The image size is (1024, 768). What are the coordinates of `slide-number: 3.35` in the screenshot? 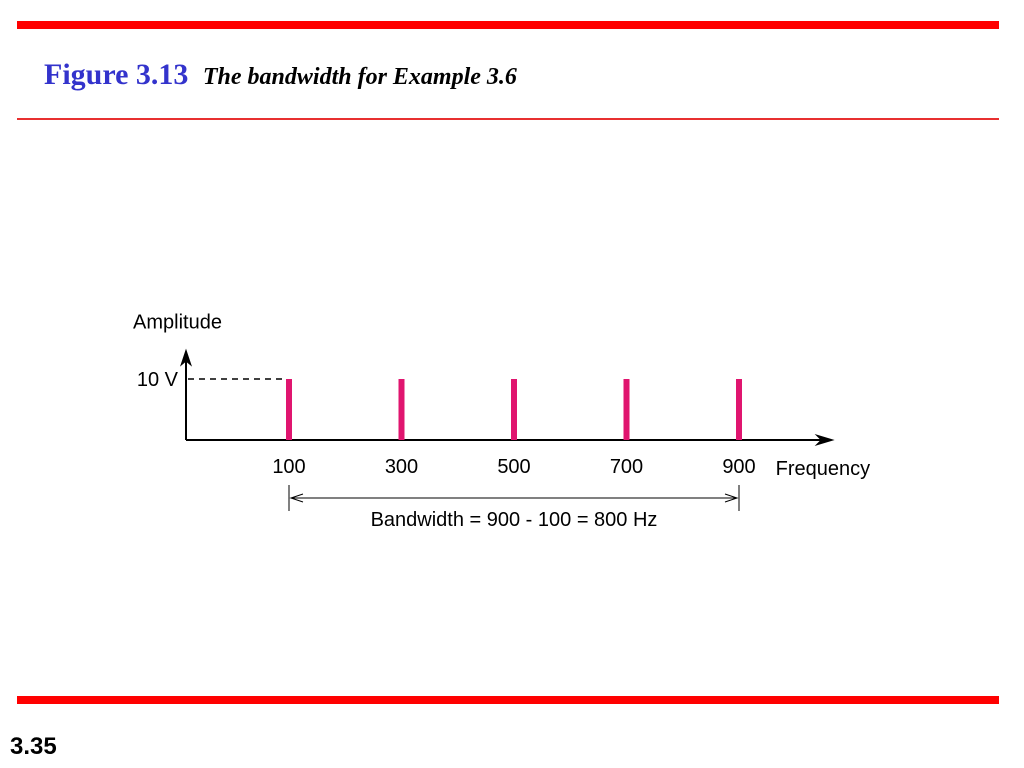 It's located at (33, 746).